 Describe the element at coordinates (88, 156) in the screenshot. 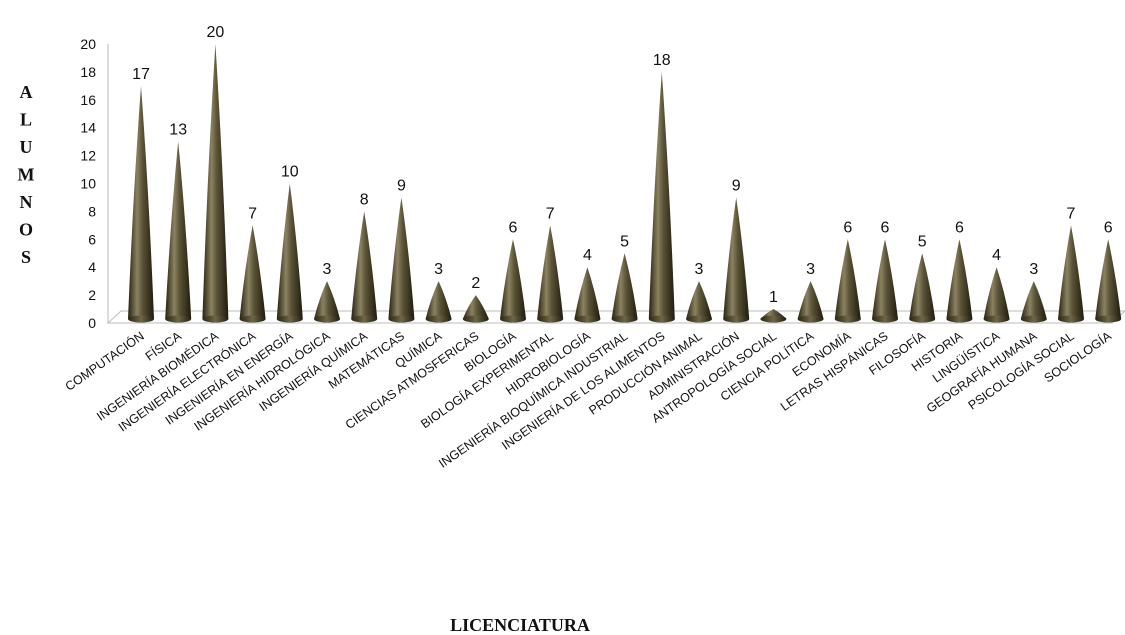

I see `y-tick-label: 12` at that location.